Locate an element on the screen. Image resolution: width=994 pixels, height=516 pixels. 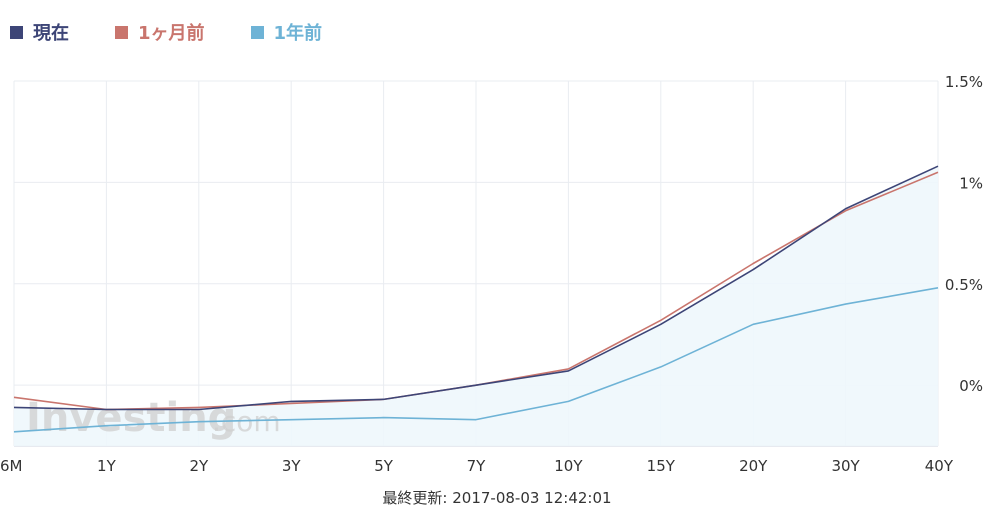
legend-item-2: 1年前 is located at coordinates (286, 32).